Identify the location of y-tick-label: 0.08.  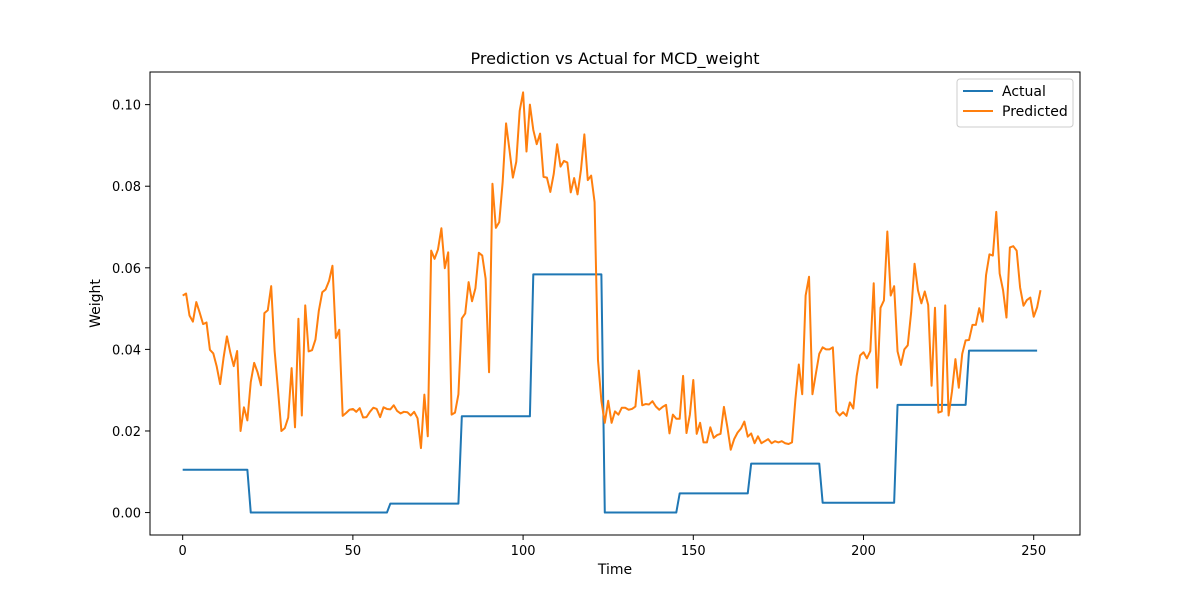
(126, 187).